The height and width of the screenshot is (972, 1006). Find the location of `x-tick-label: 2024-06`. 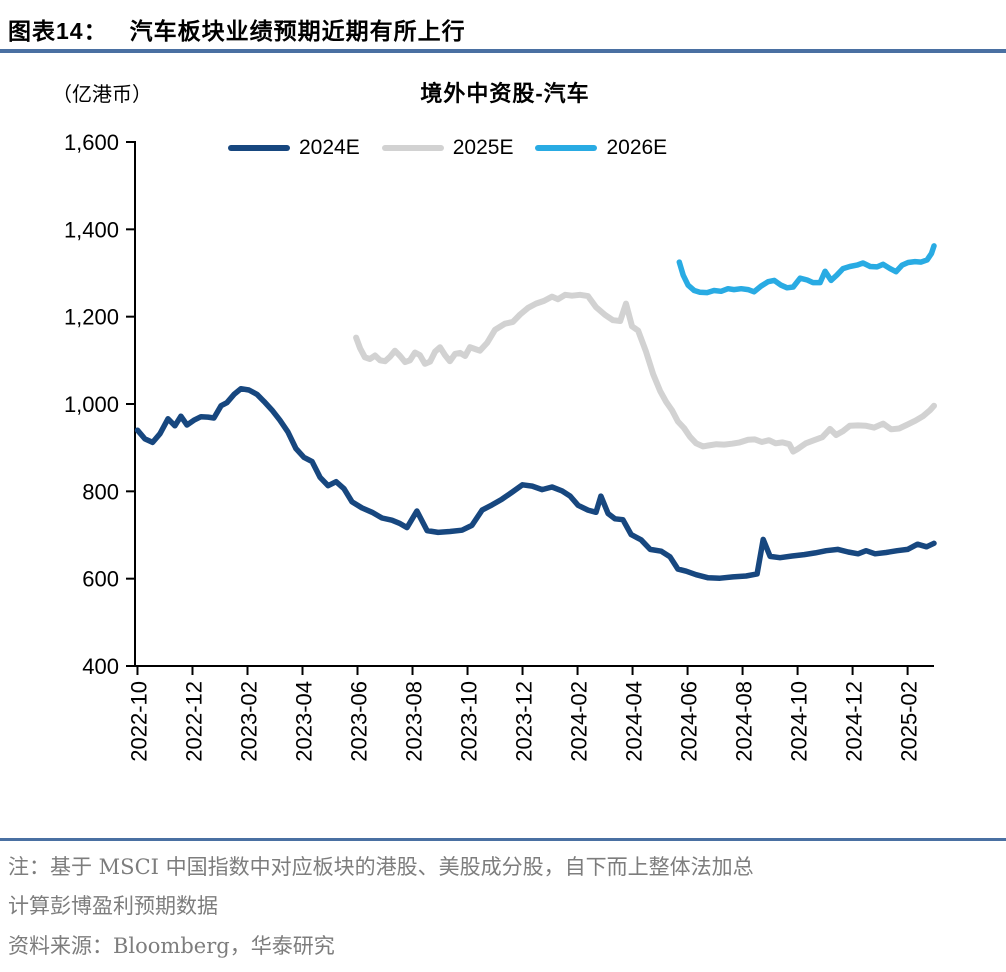

x-tick-label: 2024-06 is located at coordinates (689, 721).